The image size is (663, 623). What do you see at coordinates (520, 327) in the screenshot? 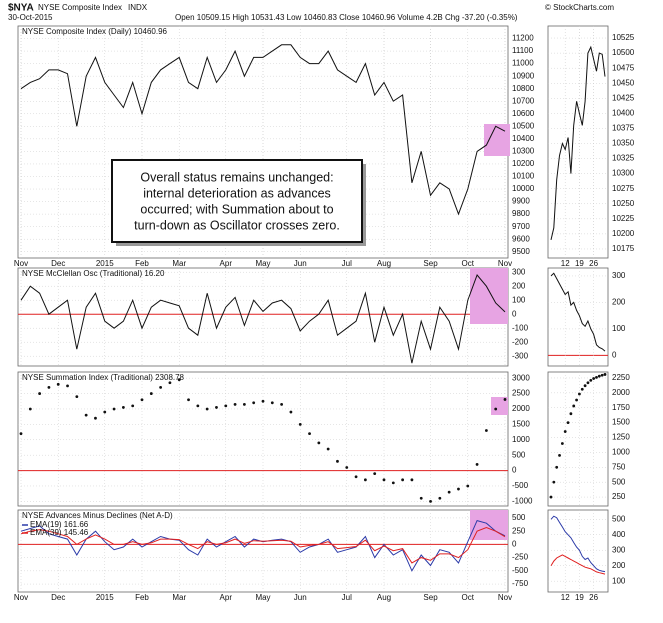
I see `y-tick-label: -100` at bounding box center [520, 327].